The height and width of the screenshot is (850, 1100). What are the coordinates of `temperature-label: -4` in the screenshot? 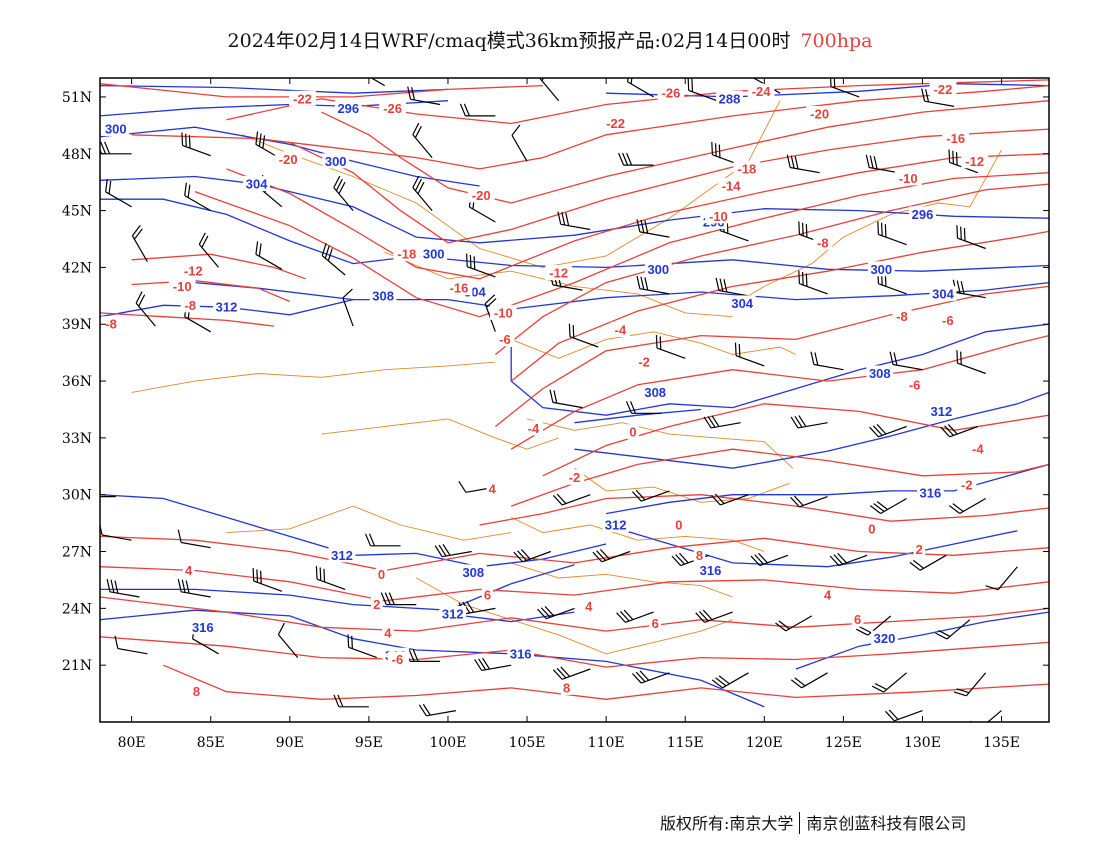 It's located at (621, 329).